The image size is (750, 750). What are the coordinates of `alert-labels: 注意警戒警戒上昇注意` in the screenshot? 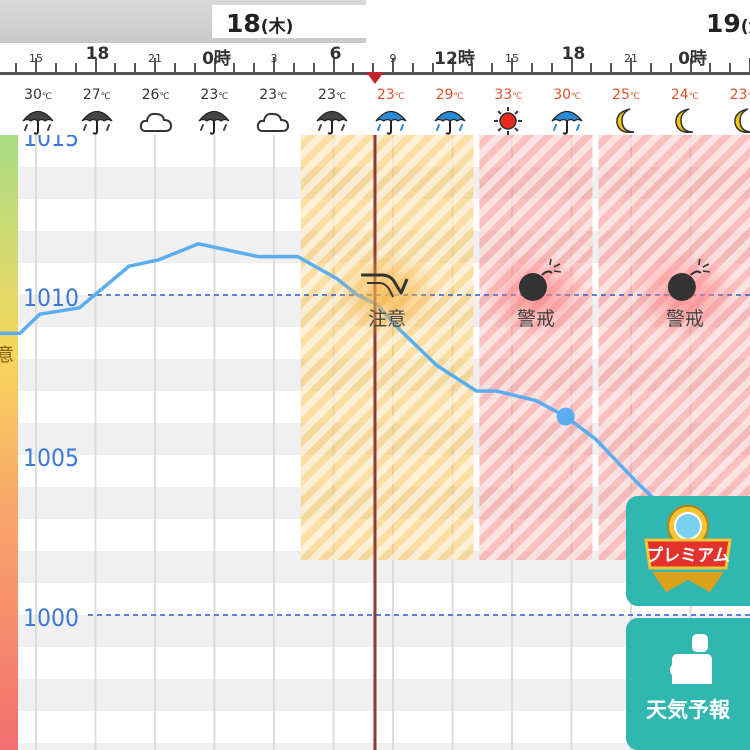 It's located at (536, 295).